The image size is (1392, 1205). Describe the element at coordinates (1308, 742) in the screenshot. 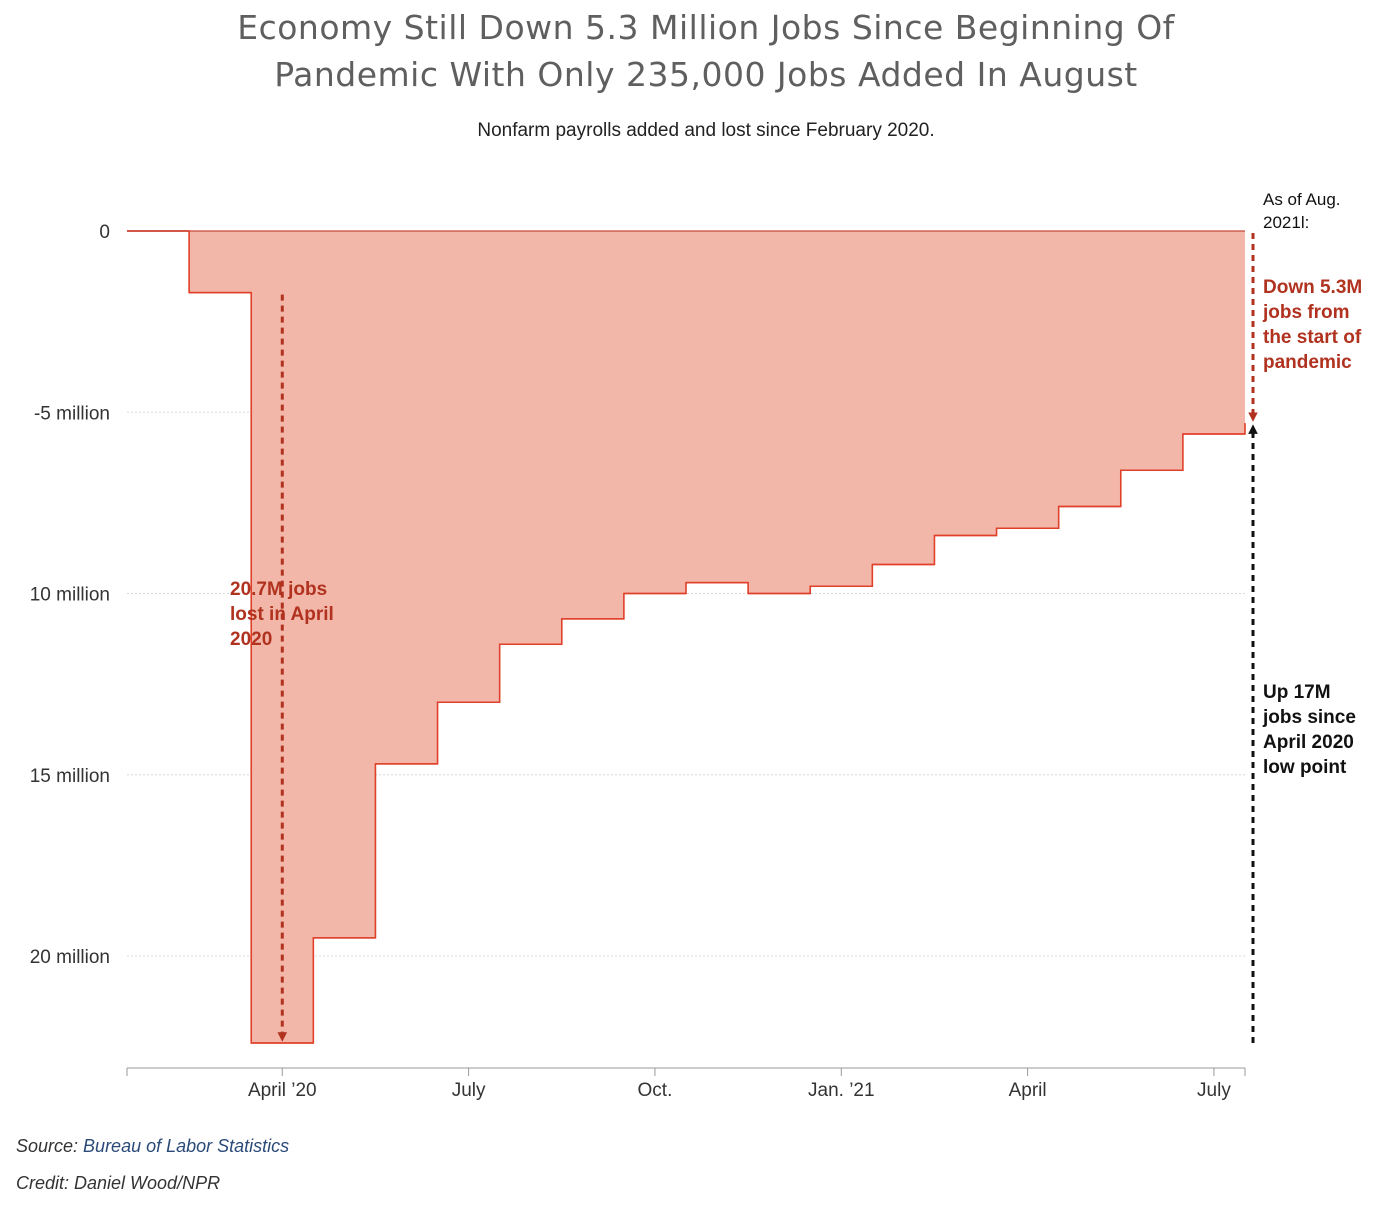

I see `up-annotation: April 2020` at that location.